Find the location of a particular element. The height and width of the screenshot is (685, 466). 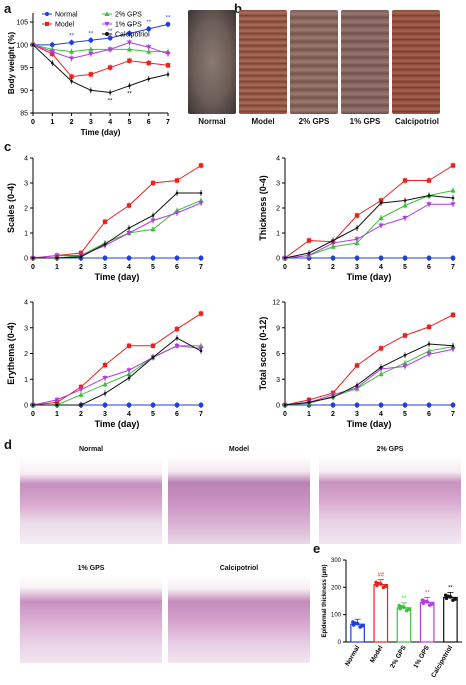

legend-item: 1% GPS is located at coordinates (122, 25).